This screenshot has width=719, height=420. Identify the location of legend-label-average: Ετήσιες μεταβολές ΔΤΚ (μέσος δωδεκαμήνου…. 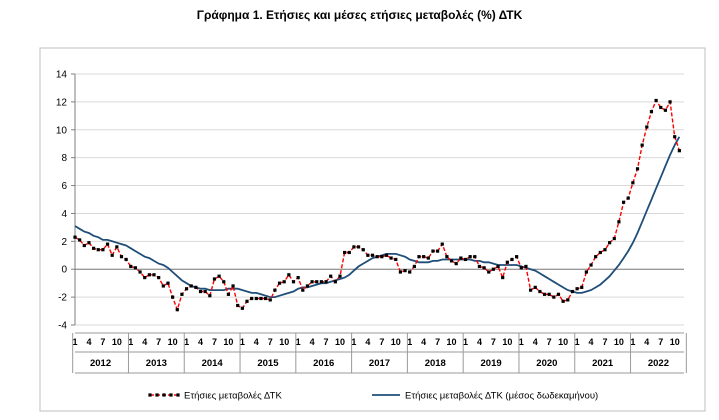
(501, 396).